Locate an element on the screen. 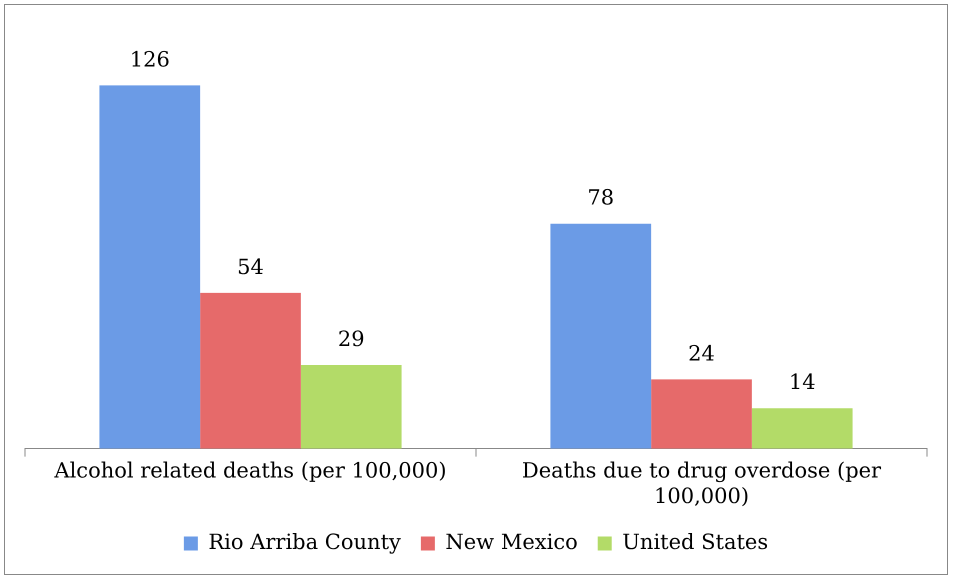 The height and width of the screenshot is (581, 954). data-label: 126 is located at coordinates (150, 59).